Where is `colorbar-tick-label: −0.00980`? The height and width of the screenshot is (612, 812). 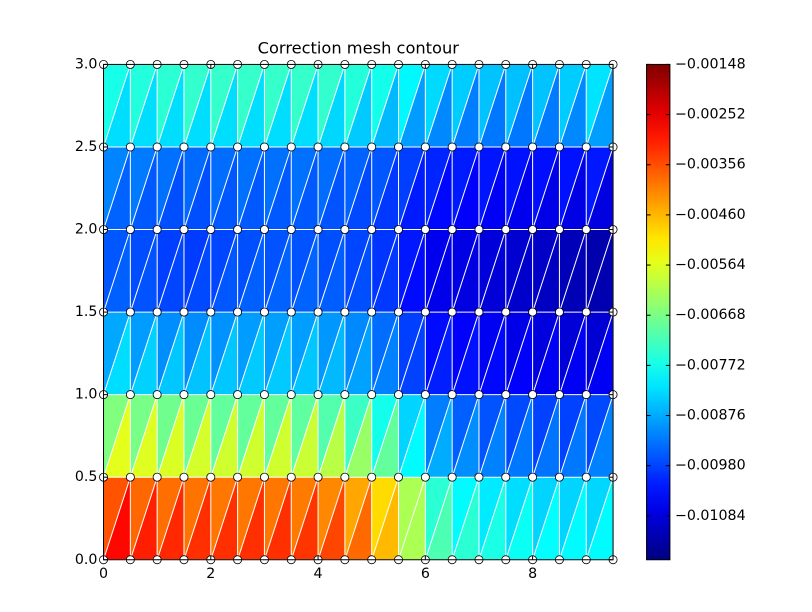 colorbar-tick-label: −0.00980 is located at coordinates (710, 466).